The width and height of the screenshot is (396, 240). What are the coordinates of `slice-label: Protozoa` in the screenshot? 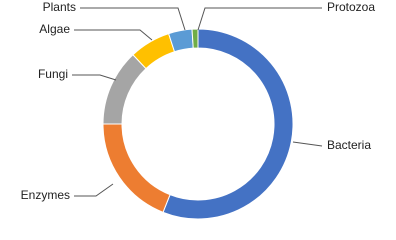 It's located at (351, 7).